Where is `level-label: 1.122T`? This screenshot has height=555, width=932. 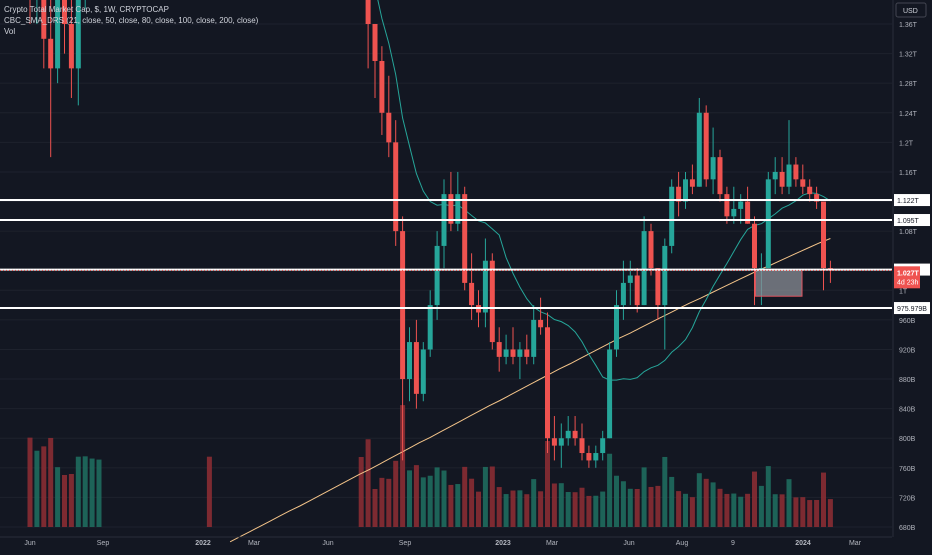 level-label: 1.122T is located at coordinates (908, 201).